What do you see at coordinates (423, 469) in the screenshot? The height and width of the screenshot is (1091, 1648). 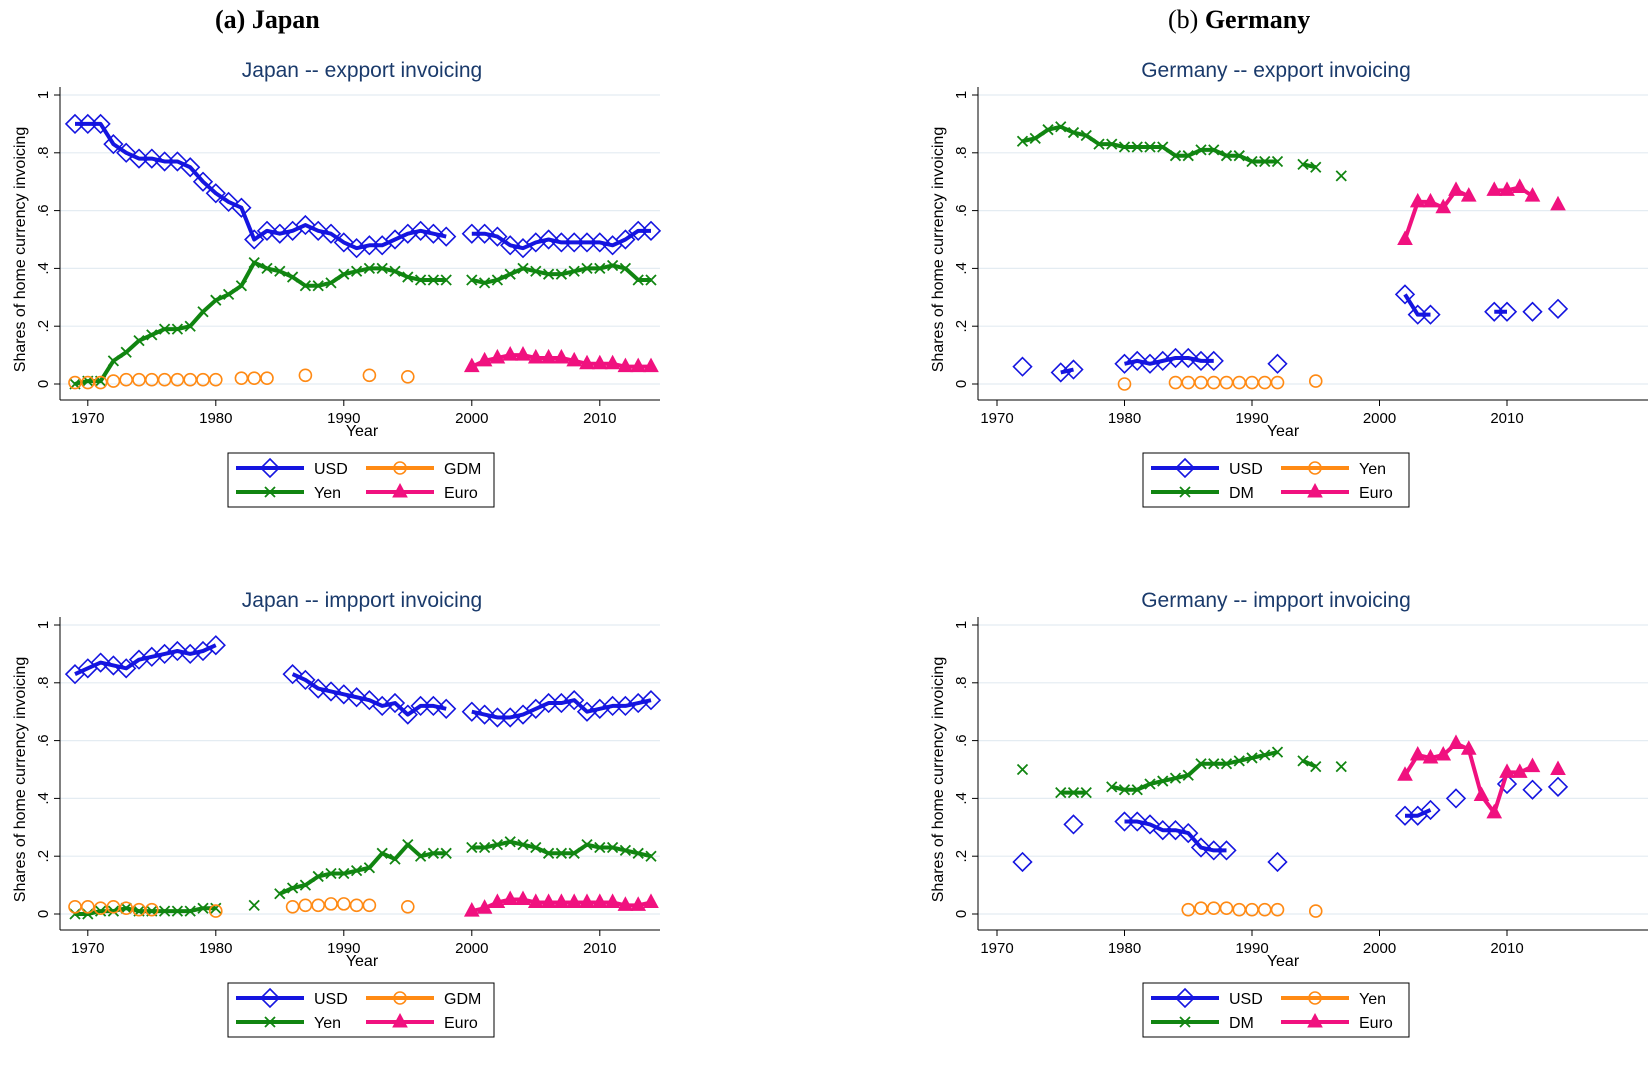 I see `legend-entry-gdm: GDM` at bounding box center [423, 469].